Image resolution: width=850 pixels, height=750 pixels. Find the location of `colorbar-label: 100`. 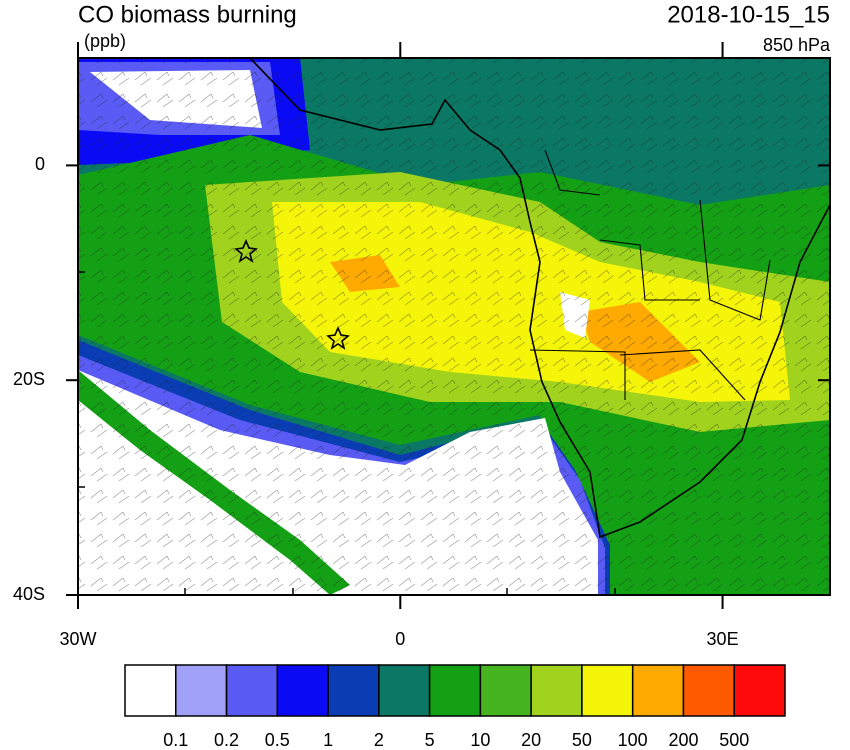

colorbar-label: 100 is located at coordinates (633, 740).